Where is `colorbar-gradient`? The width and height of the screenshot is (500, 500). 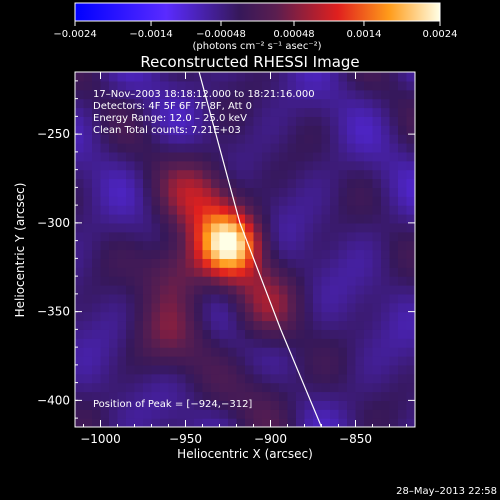 colorbar-gradient is located at coordinates (257, 12).